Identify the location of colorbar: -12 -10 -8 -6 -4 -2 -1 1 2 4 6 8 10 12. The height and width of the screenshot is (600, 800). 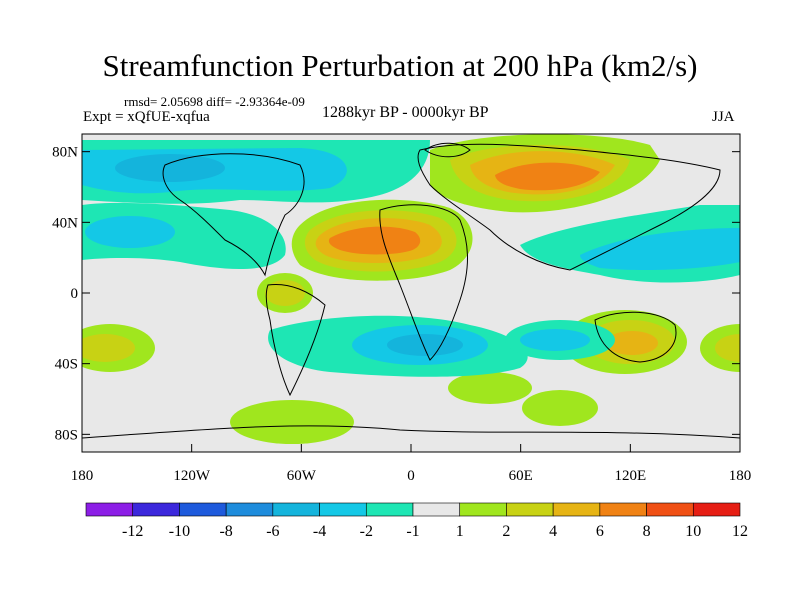
(416, 521).